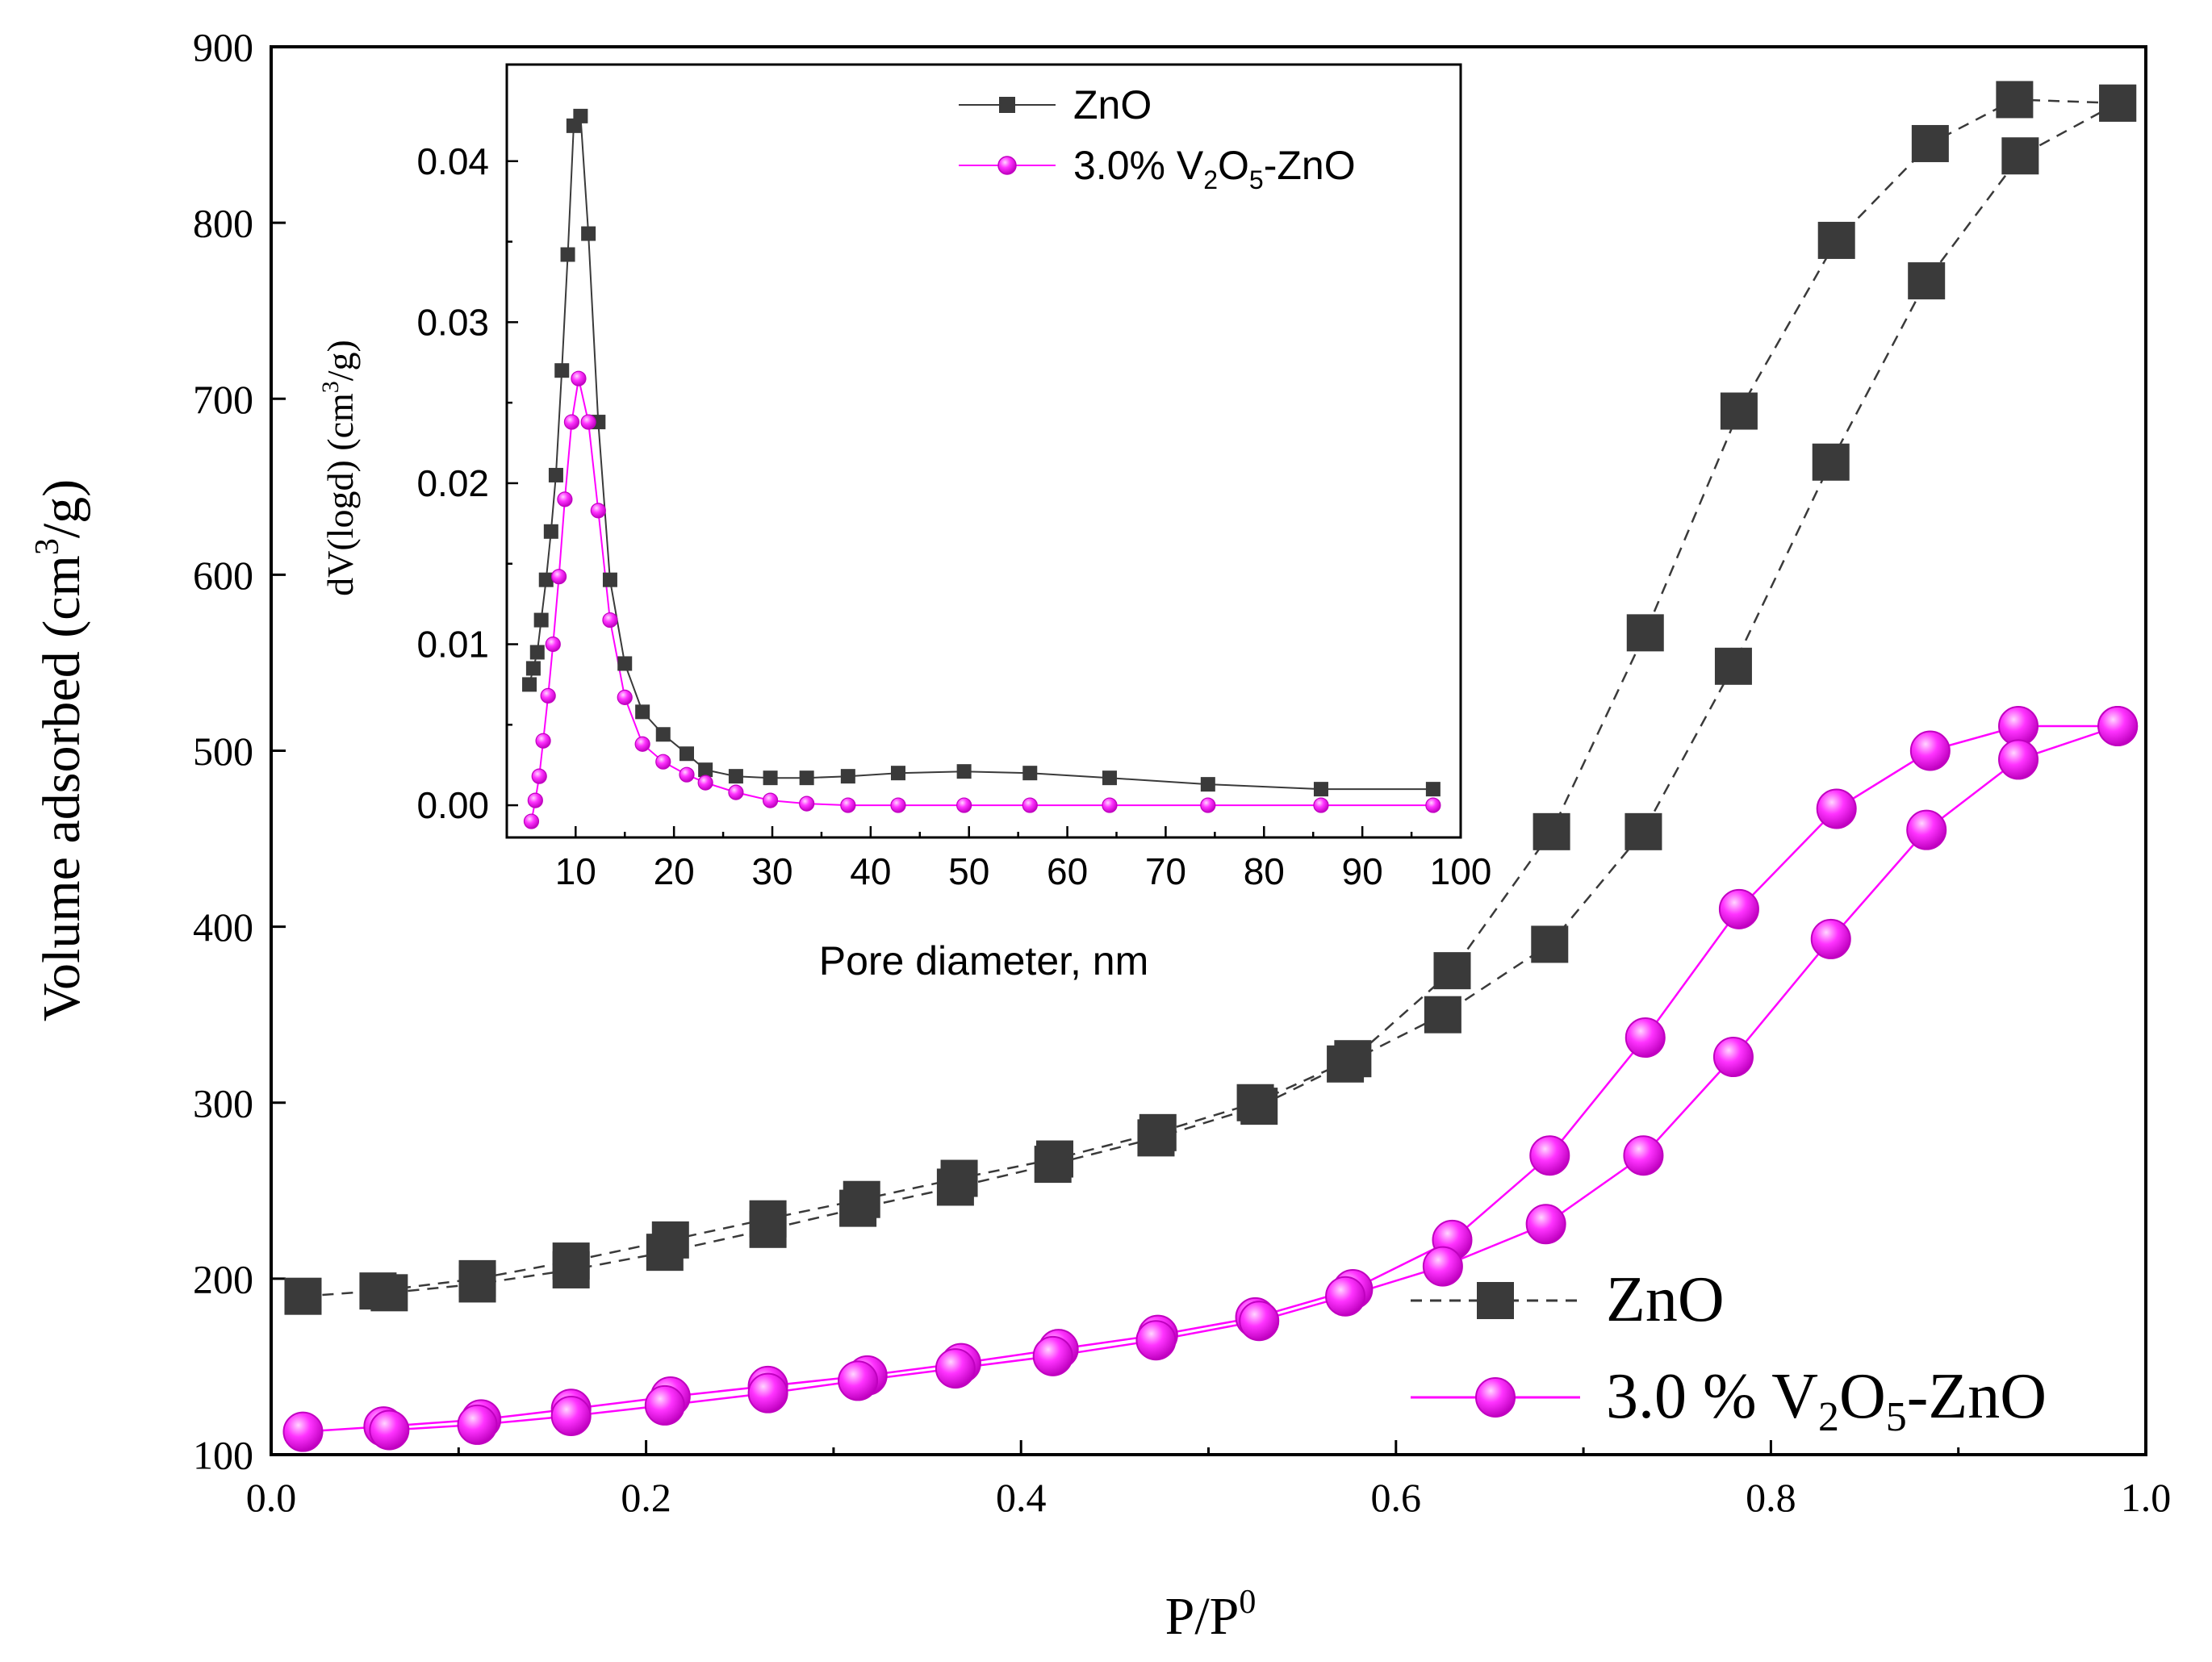  I want to click on inset-x-tick-label: 40, so click(870, 871).